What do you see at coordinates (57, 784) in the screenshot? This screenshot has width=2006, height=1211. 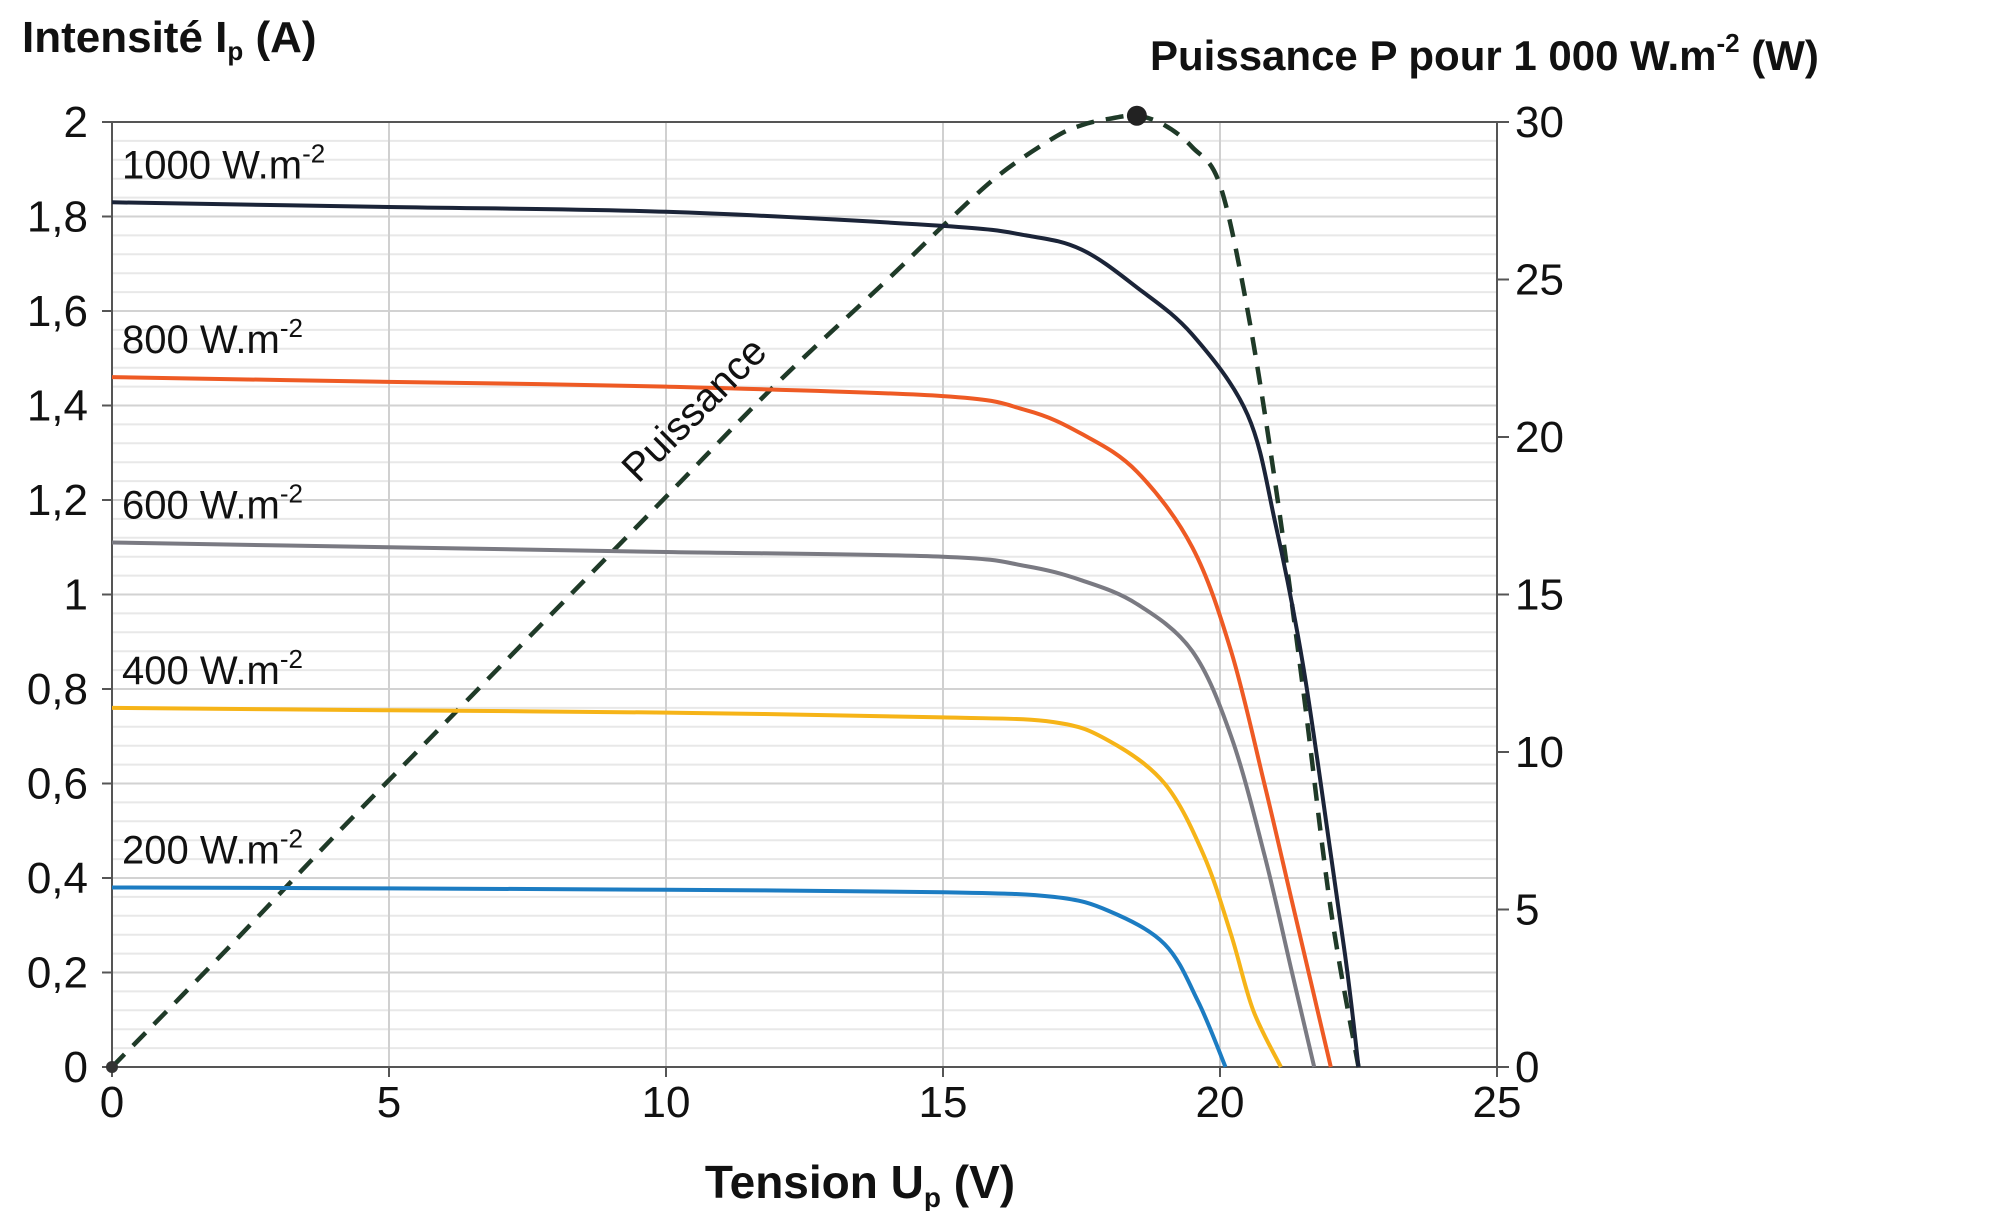 I see `y-left-tick-label: 0,6` at bounding box center [57, 784].